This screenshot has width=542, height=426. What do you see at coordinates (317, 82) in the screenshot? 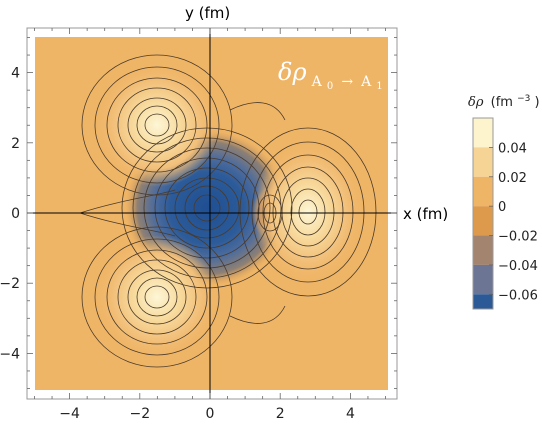
I see `annotation-sub-from: A` at bounding box center [317, 82].